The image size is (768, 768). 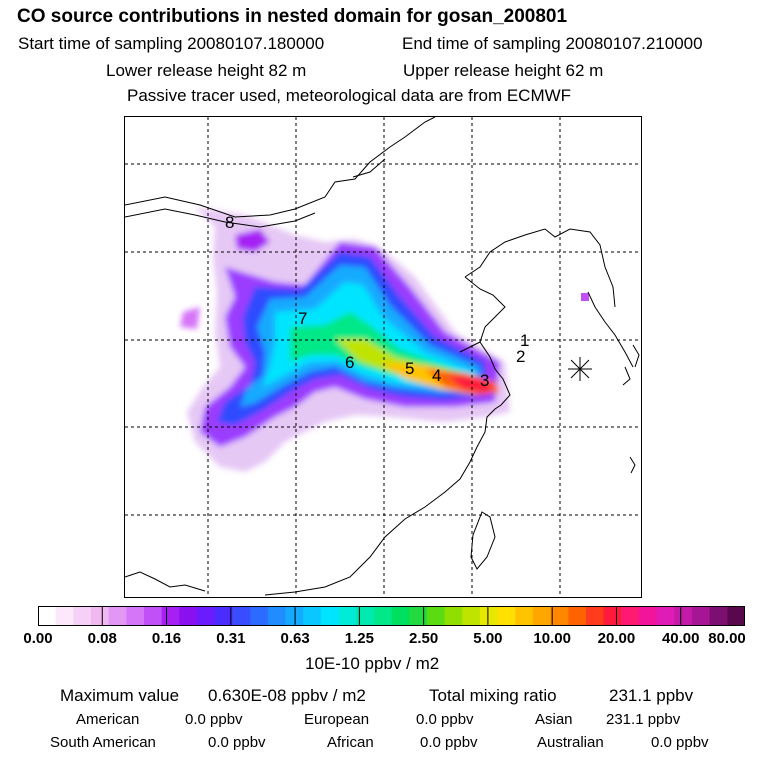 I want to click on colorbar-tick-label: 10.00, so click(x=552, y=638).